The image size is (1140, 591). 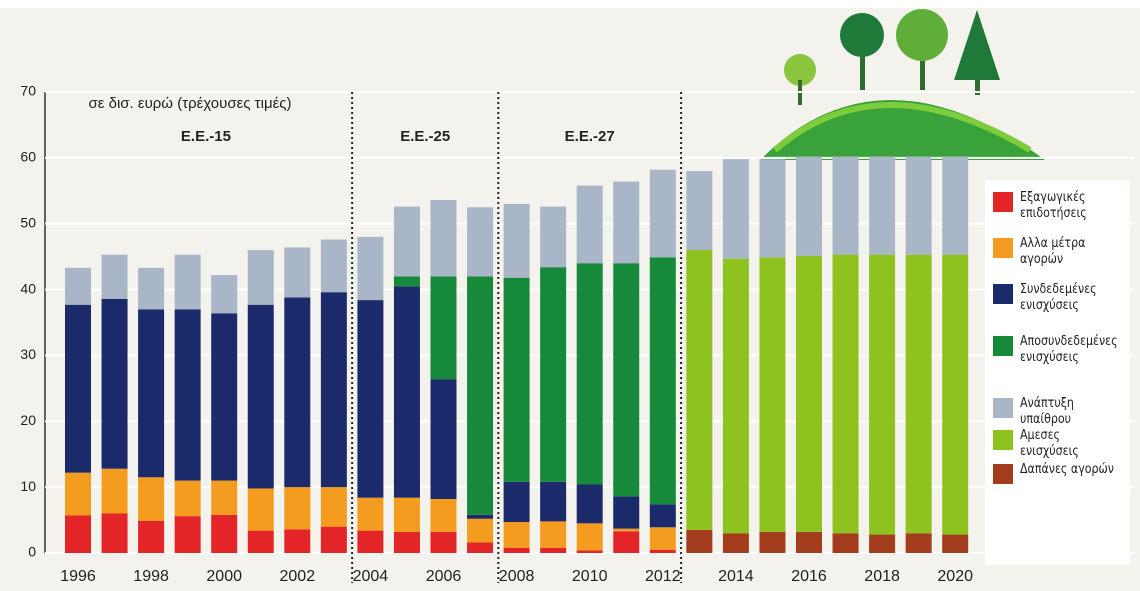 I want to click on legend-label: Εξαγωγικές επιδοτήσεις, so click(x=1053, y=205).